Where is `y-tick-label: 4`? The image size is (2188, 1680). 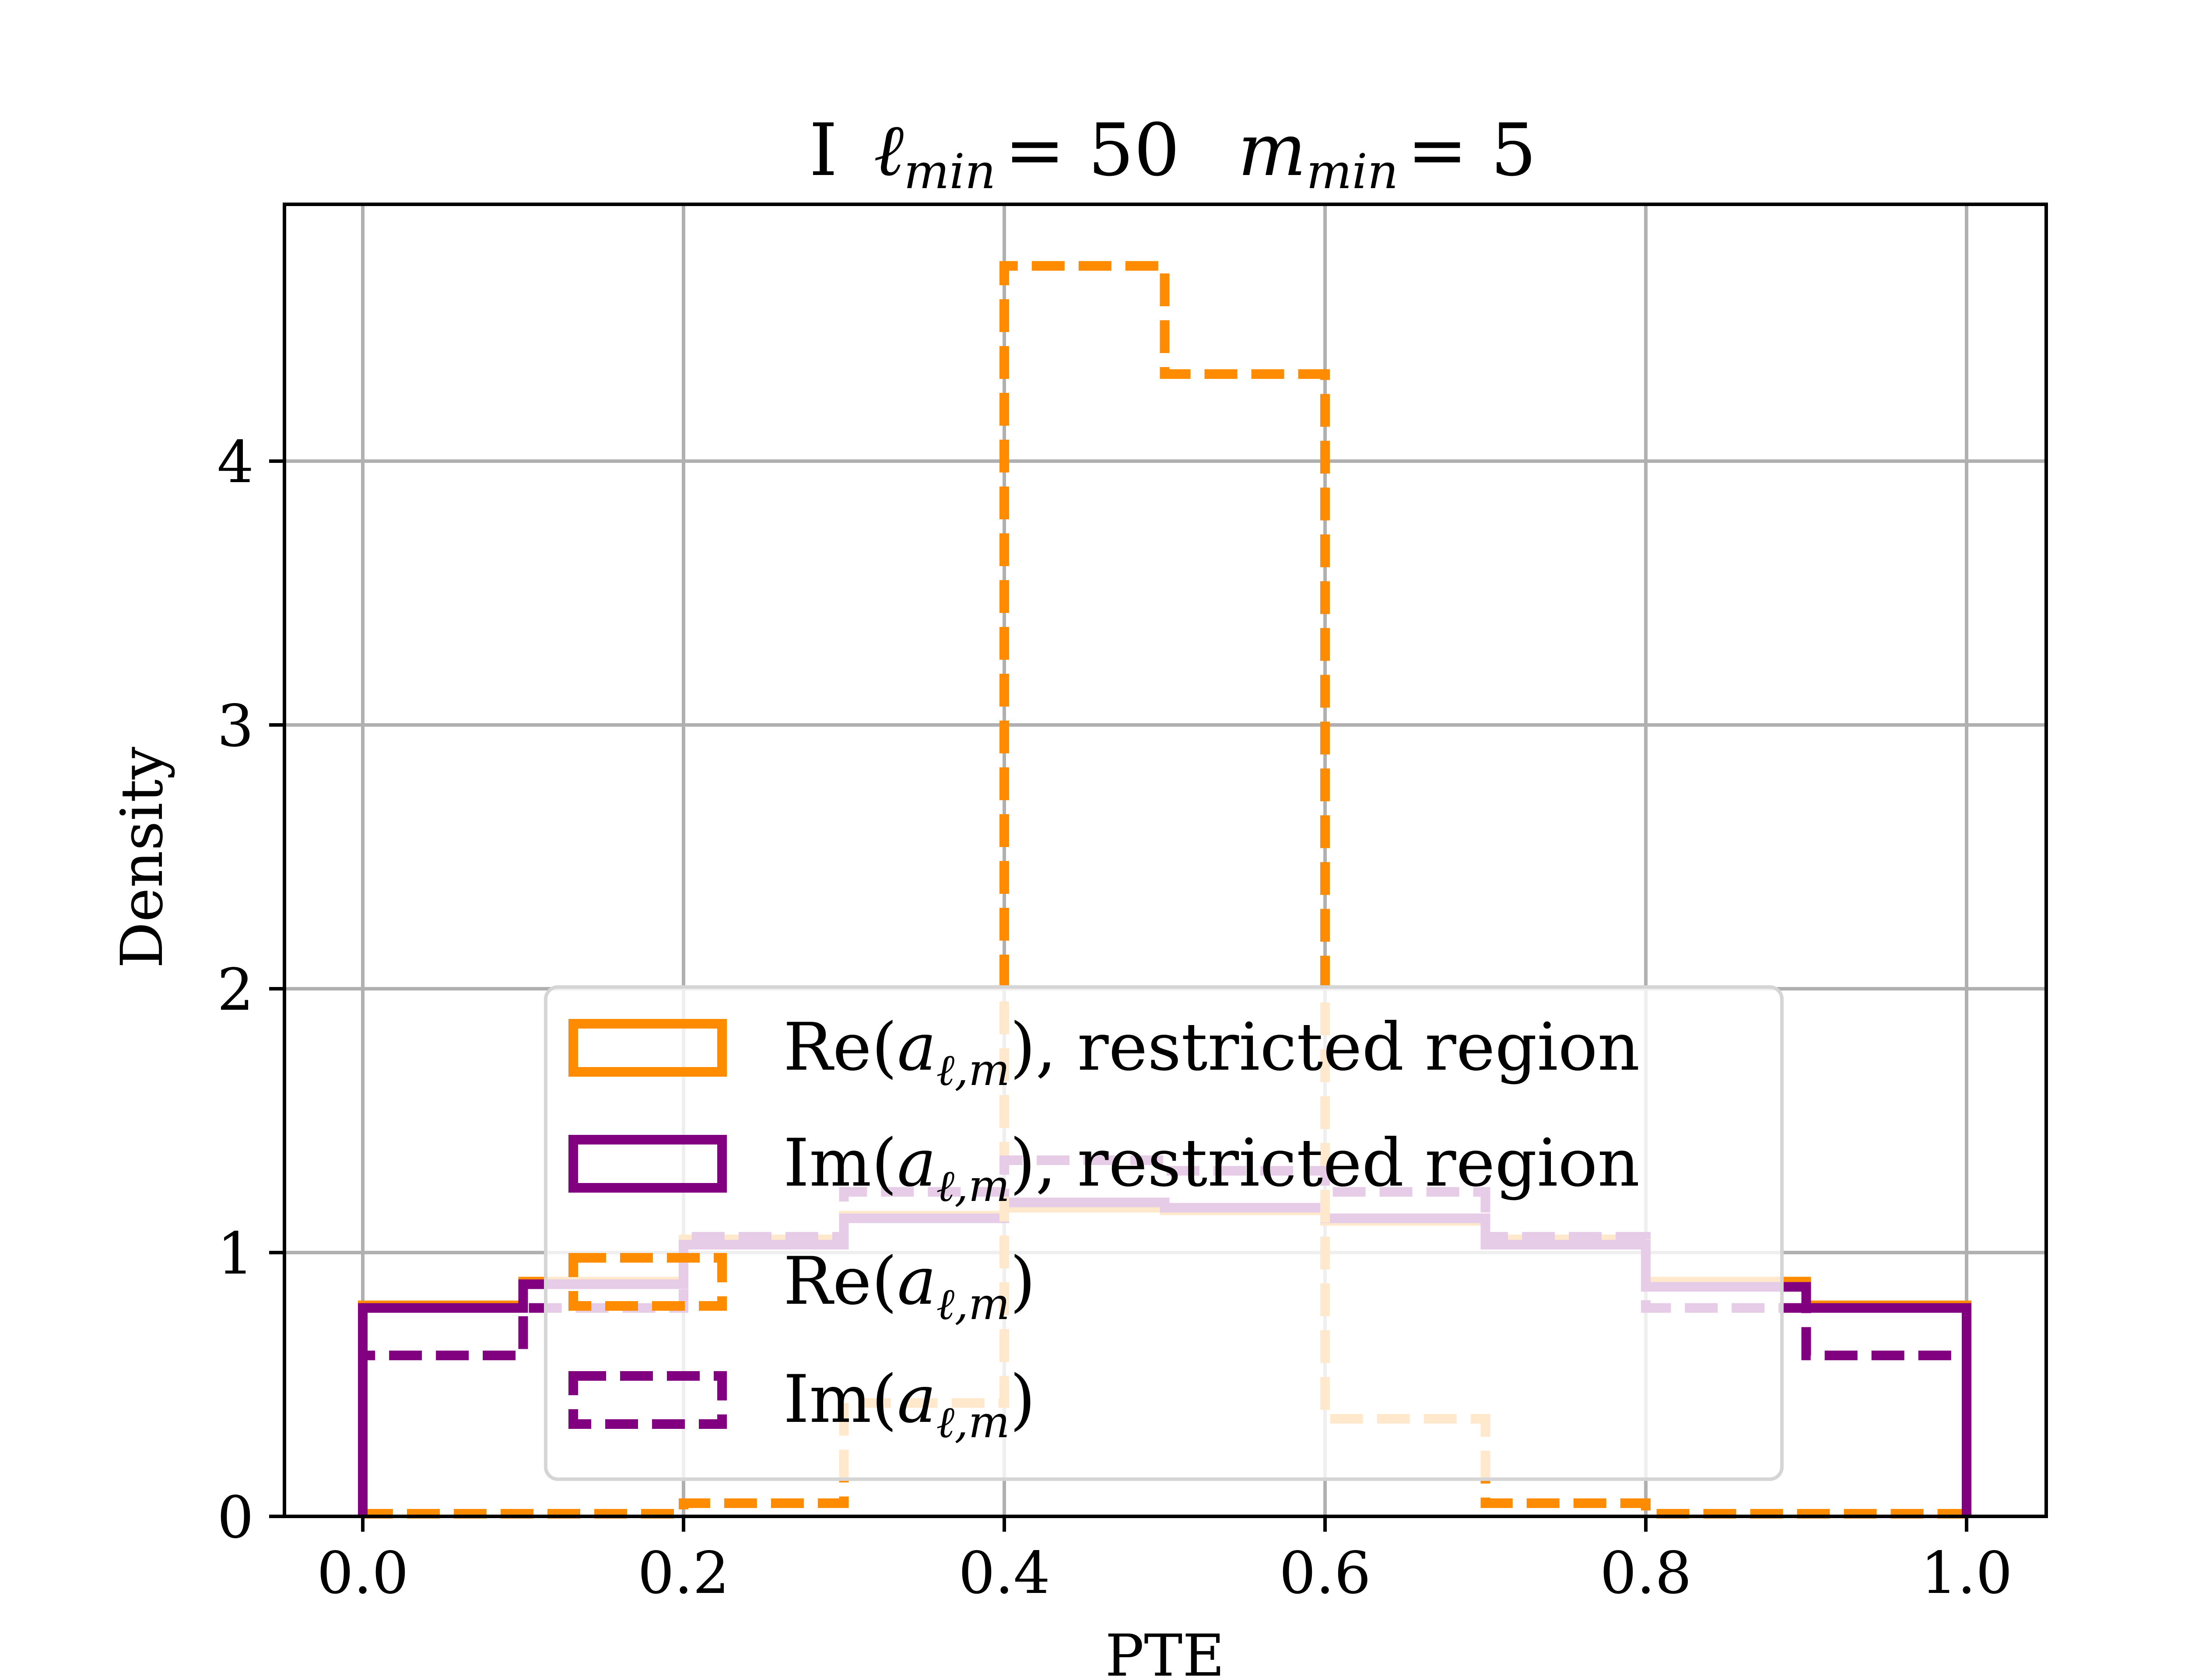 y-tick-label: 4 is located at coordinates (236, 462).